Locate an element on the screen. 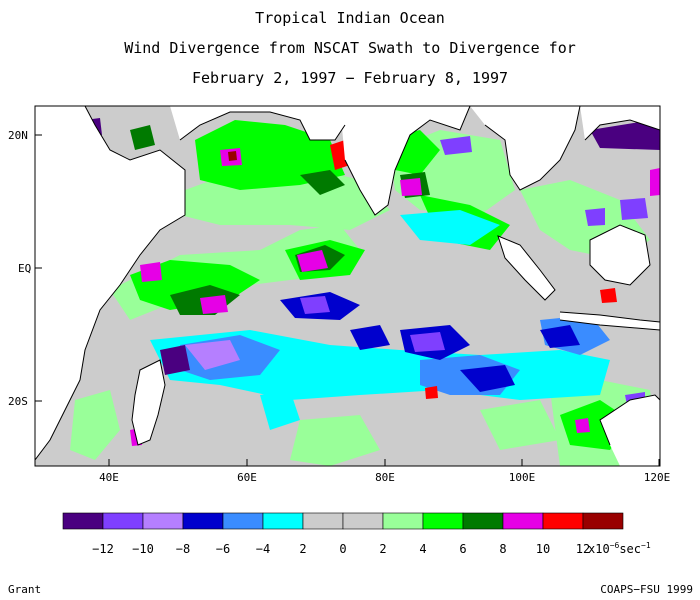 This screenshot has height=600, width=700. china-land is located at coordinates (620, 123).